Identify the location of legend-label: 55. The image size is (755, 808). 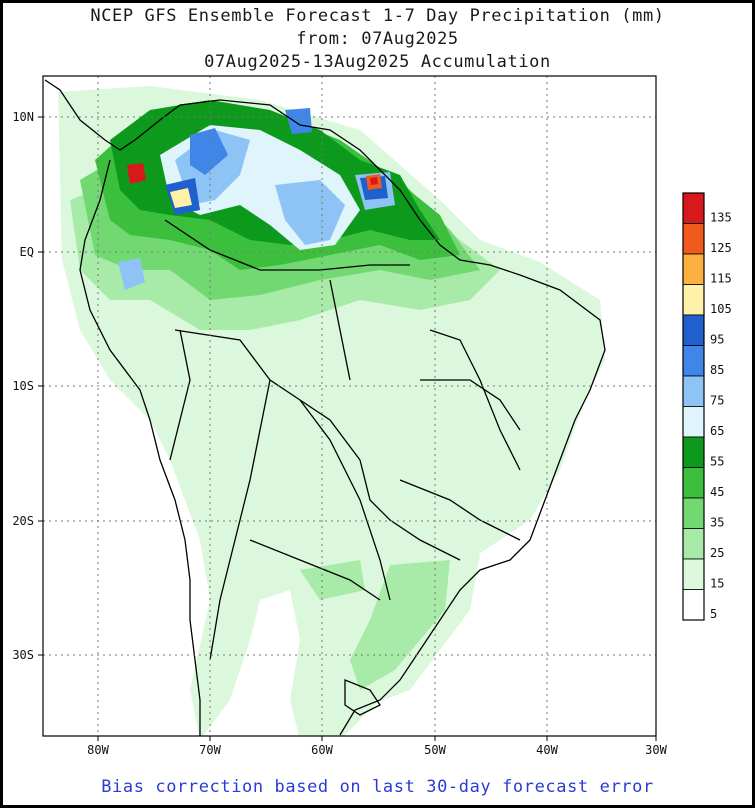
(717, 461).